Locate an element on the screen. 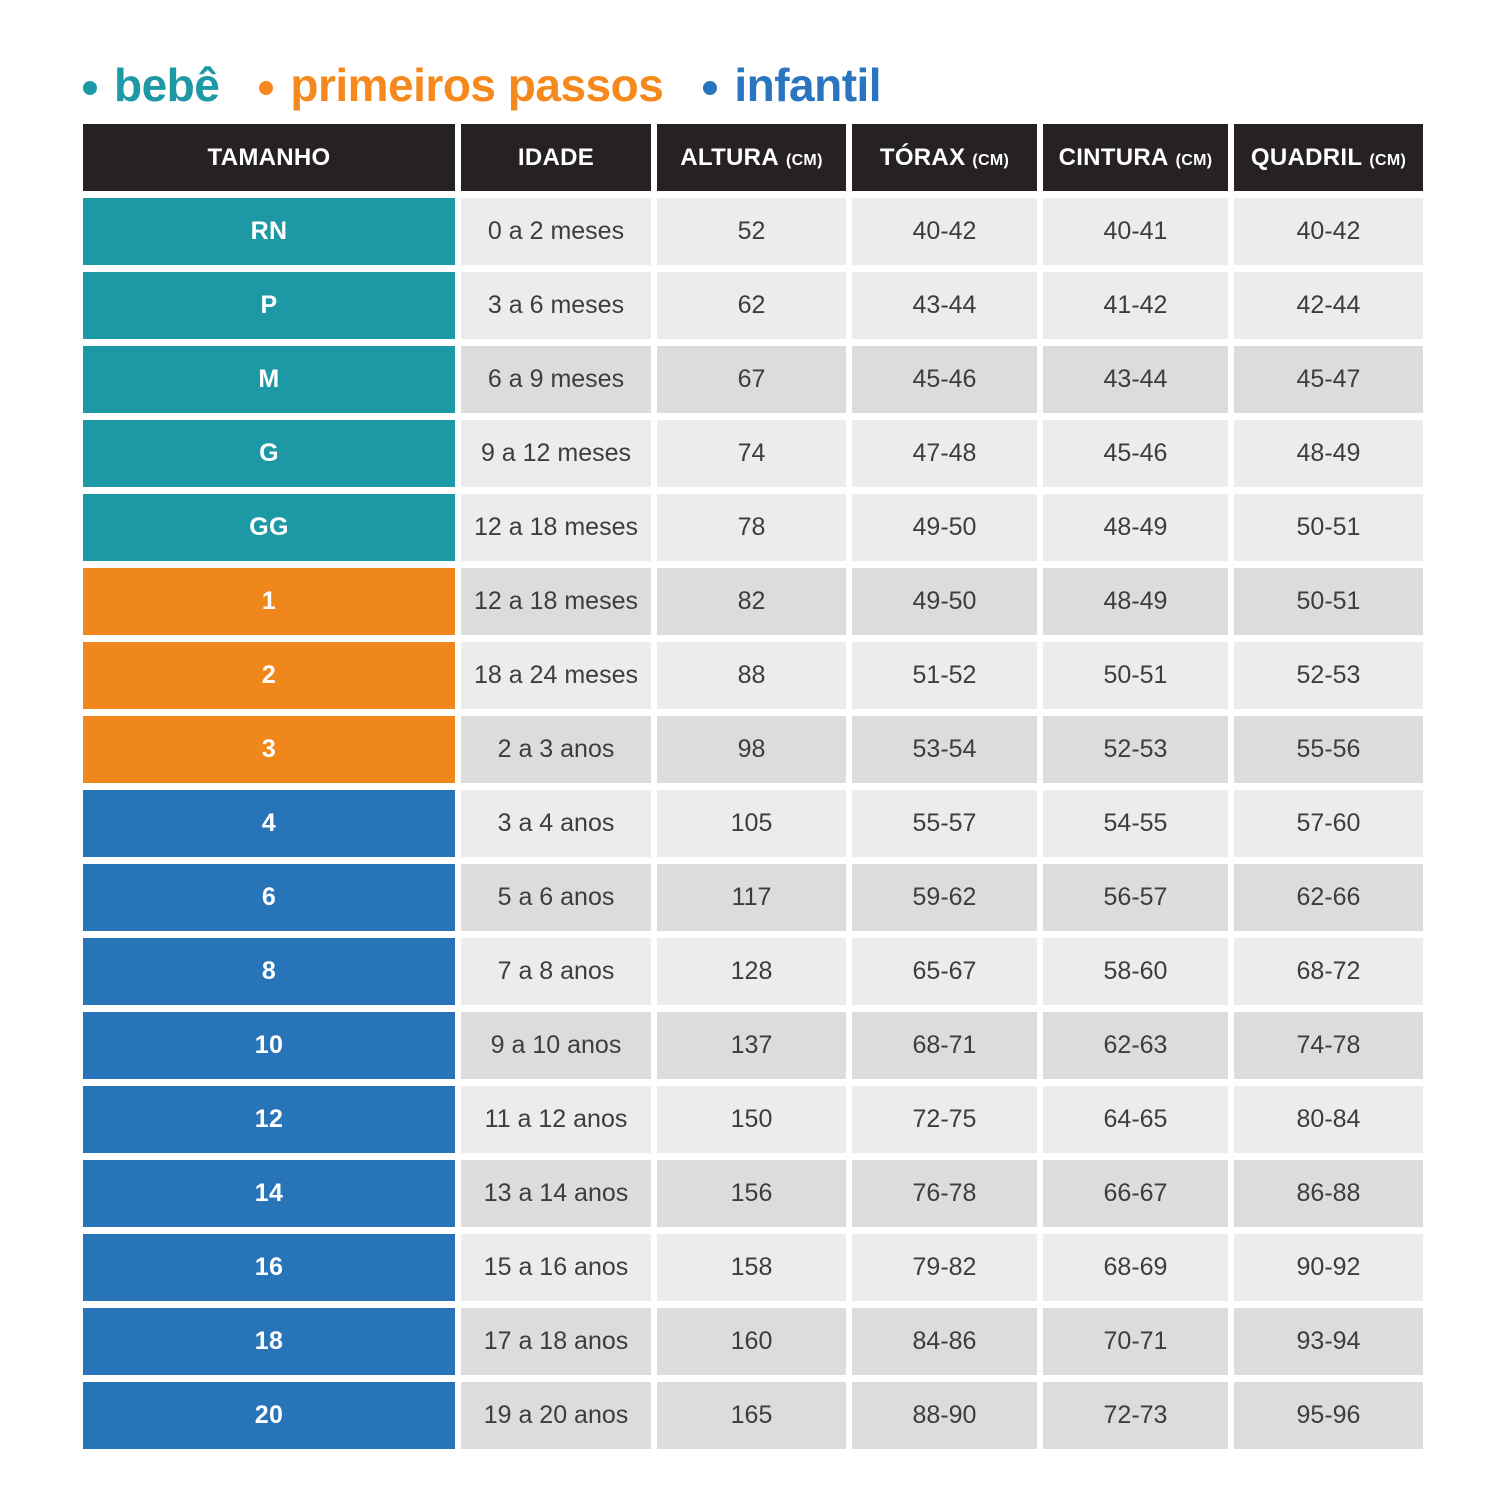  hip-cell: 52-53 is located at coordinates (1328, 675).